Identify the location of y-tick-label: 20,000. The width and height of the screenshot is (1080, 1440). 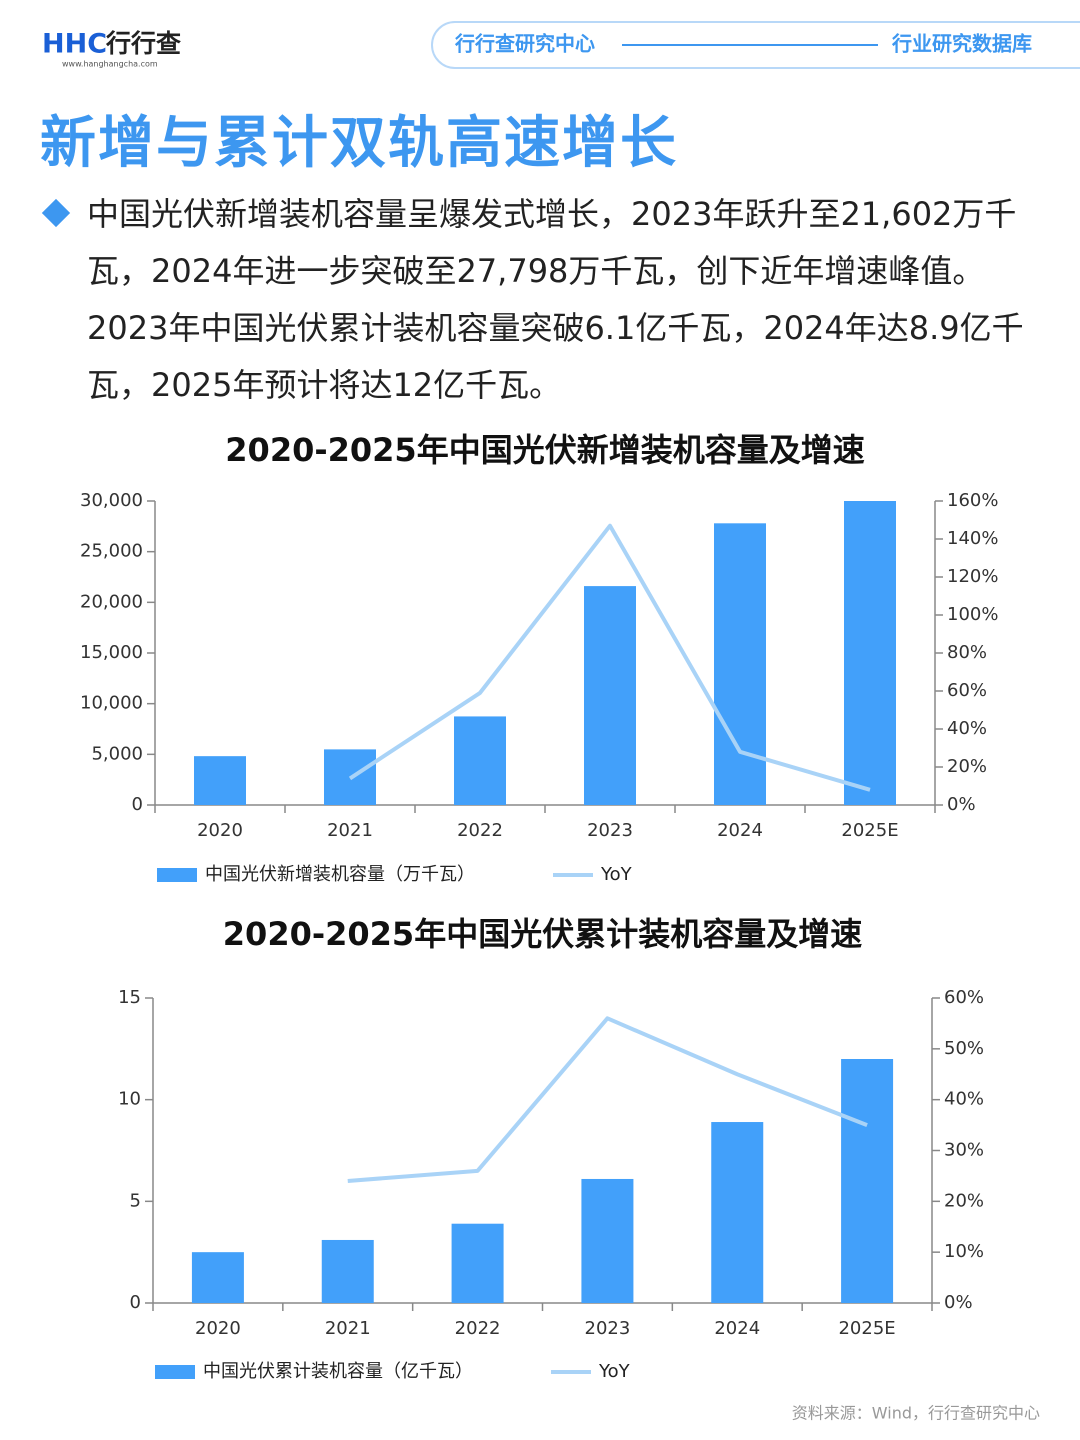
(111, 601).